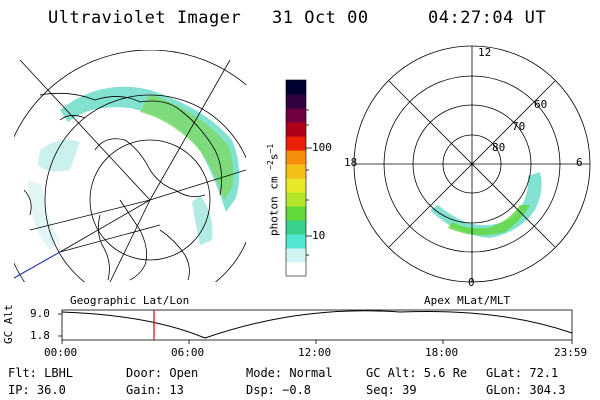  I want to click on info-seq: Seq: 39, so click(391, 390).